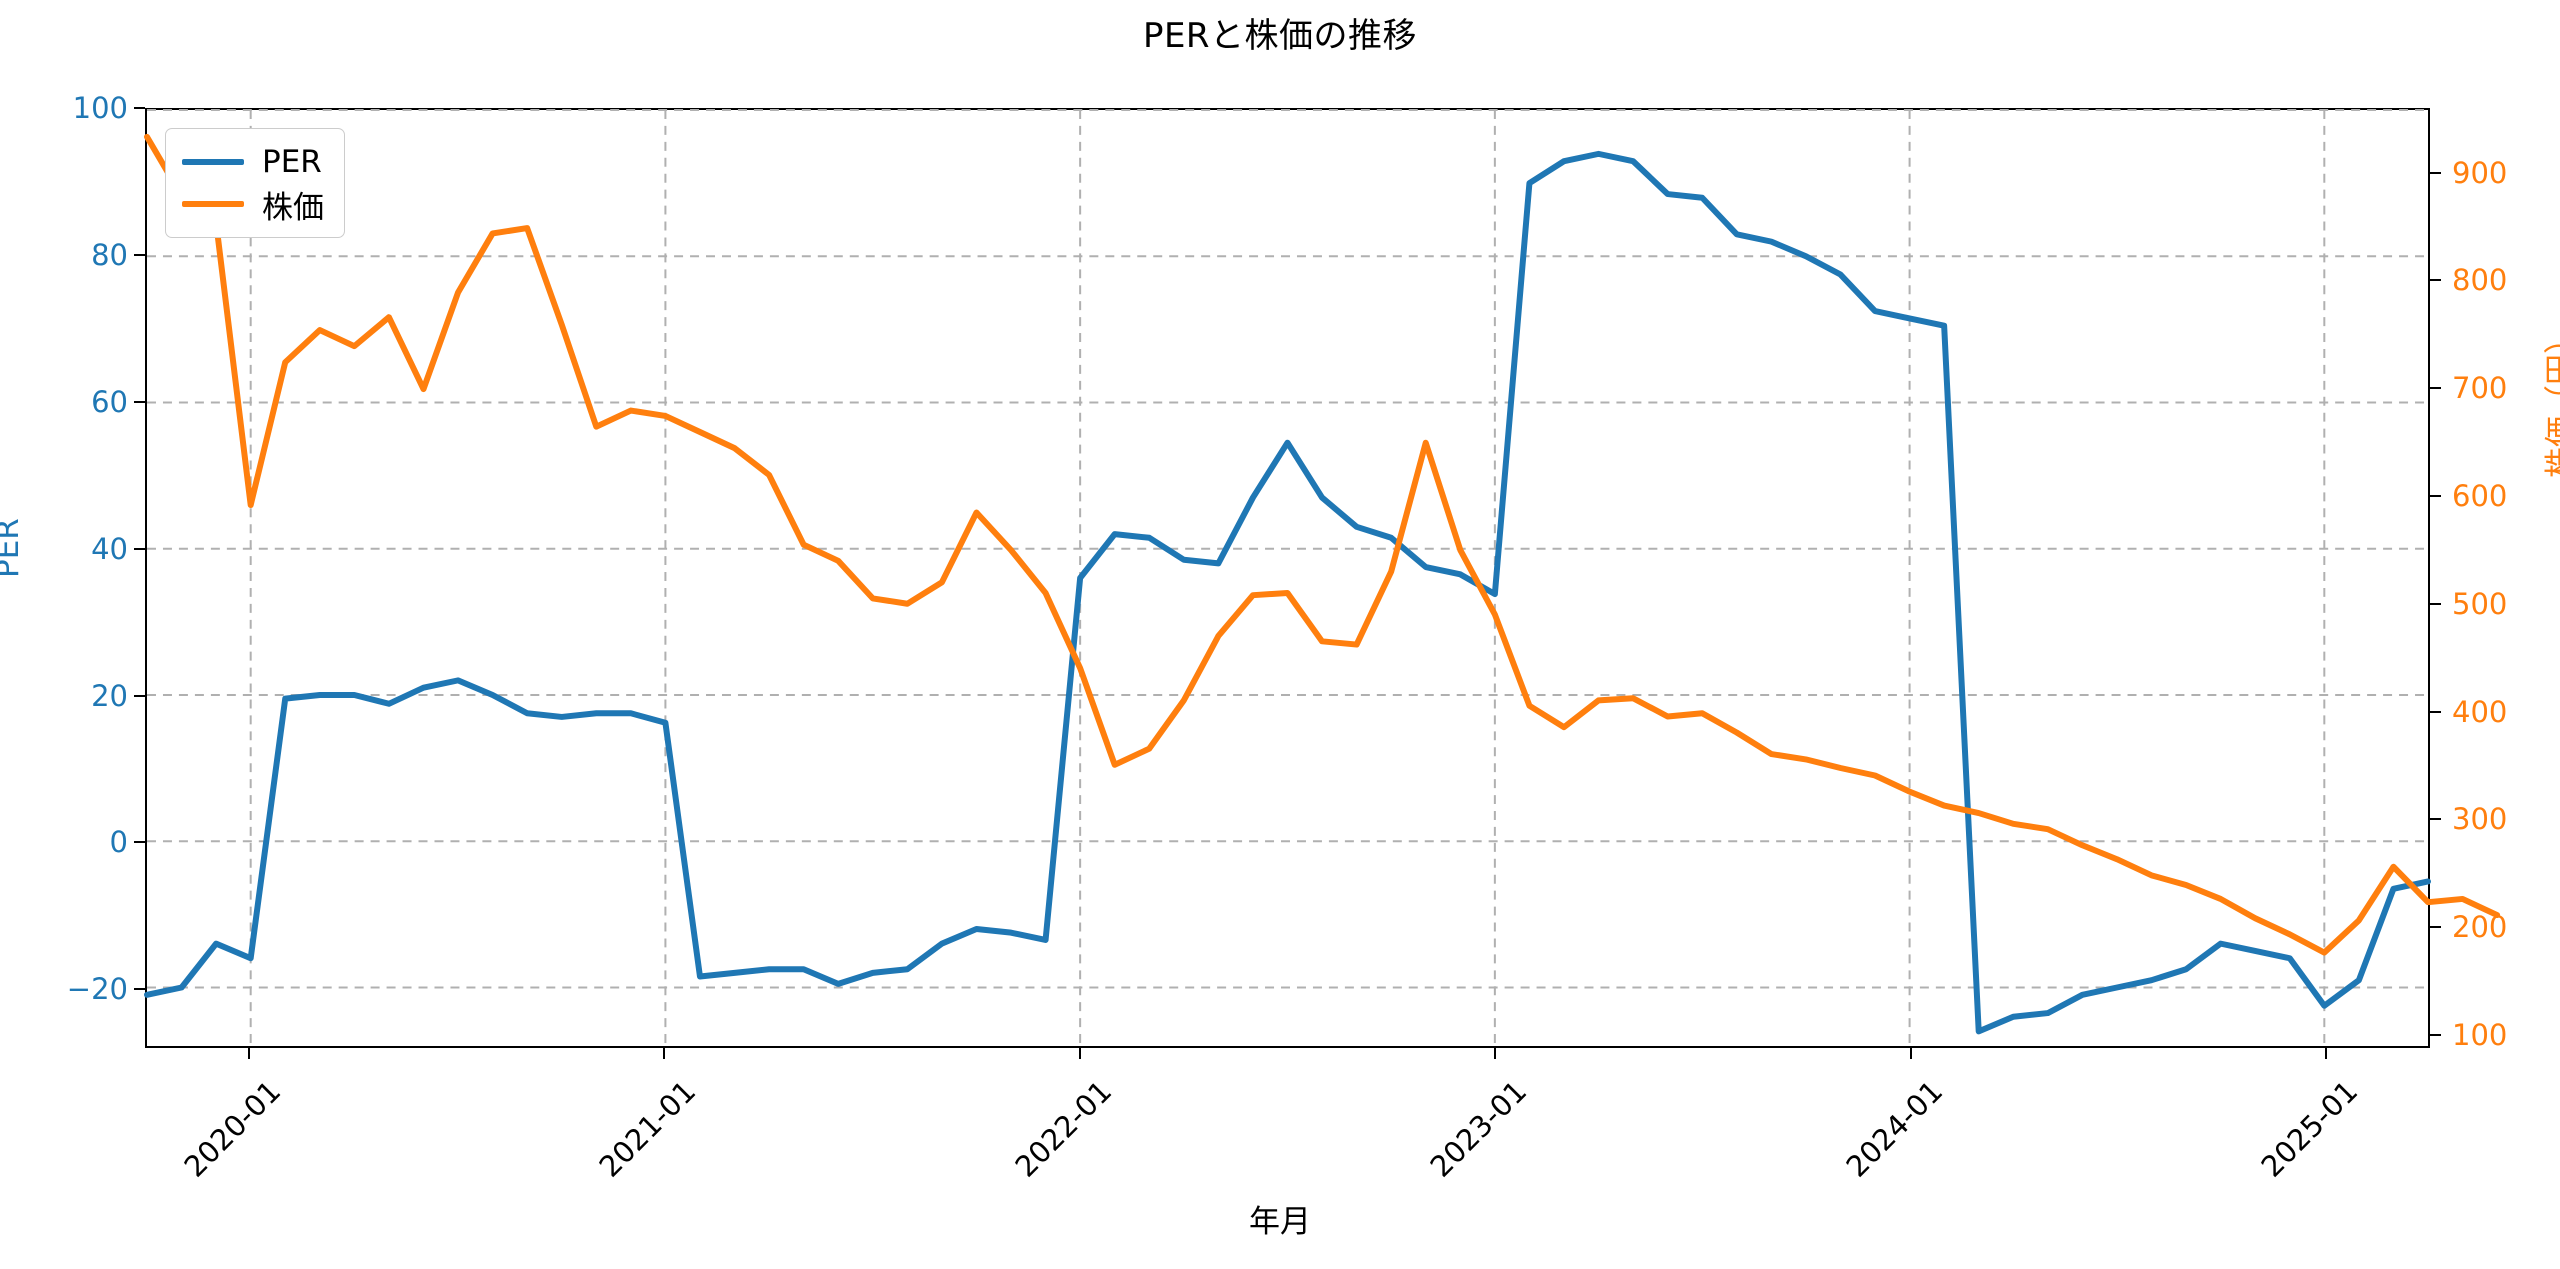 This screenshot has height=1269, width=2560. I want to click on x-axis-tick-label: 2023-01, so click(1478, 1129).